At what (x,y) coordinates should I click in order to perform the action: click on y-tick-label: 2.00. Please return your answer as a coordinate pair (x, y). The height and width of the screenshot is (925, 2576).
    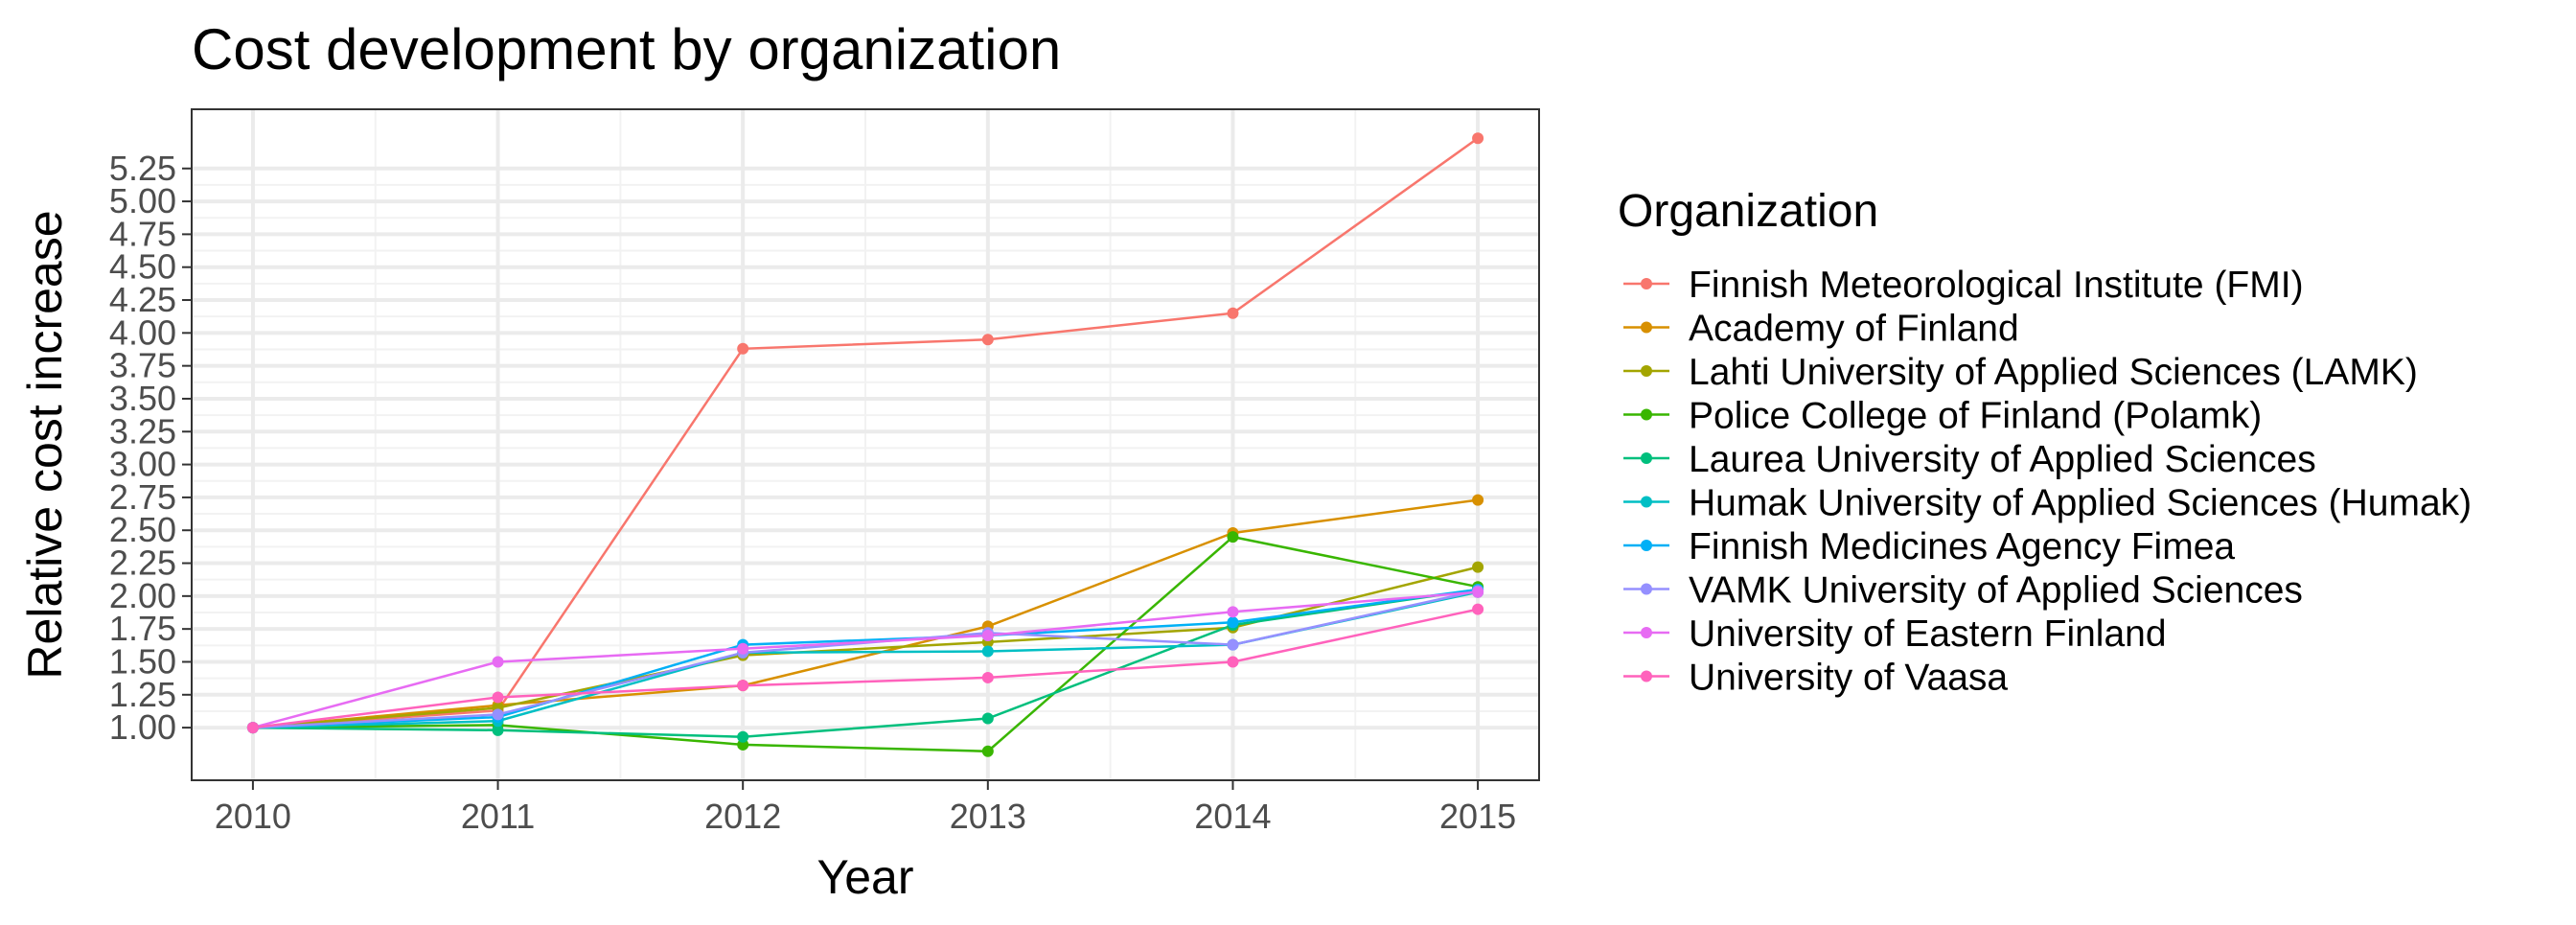
    Looking at the image, I should click on (142, 595).